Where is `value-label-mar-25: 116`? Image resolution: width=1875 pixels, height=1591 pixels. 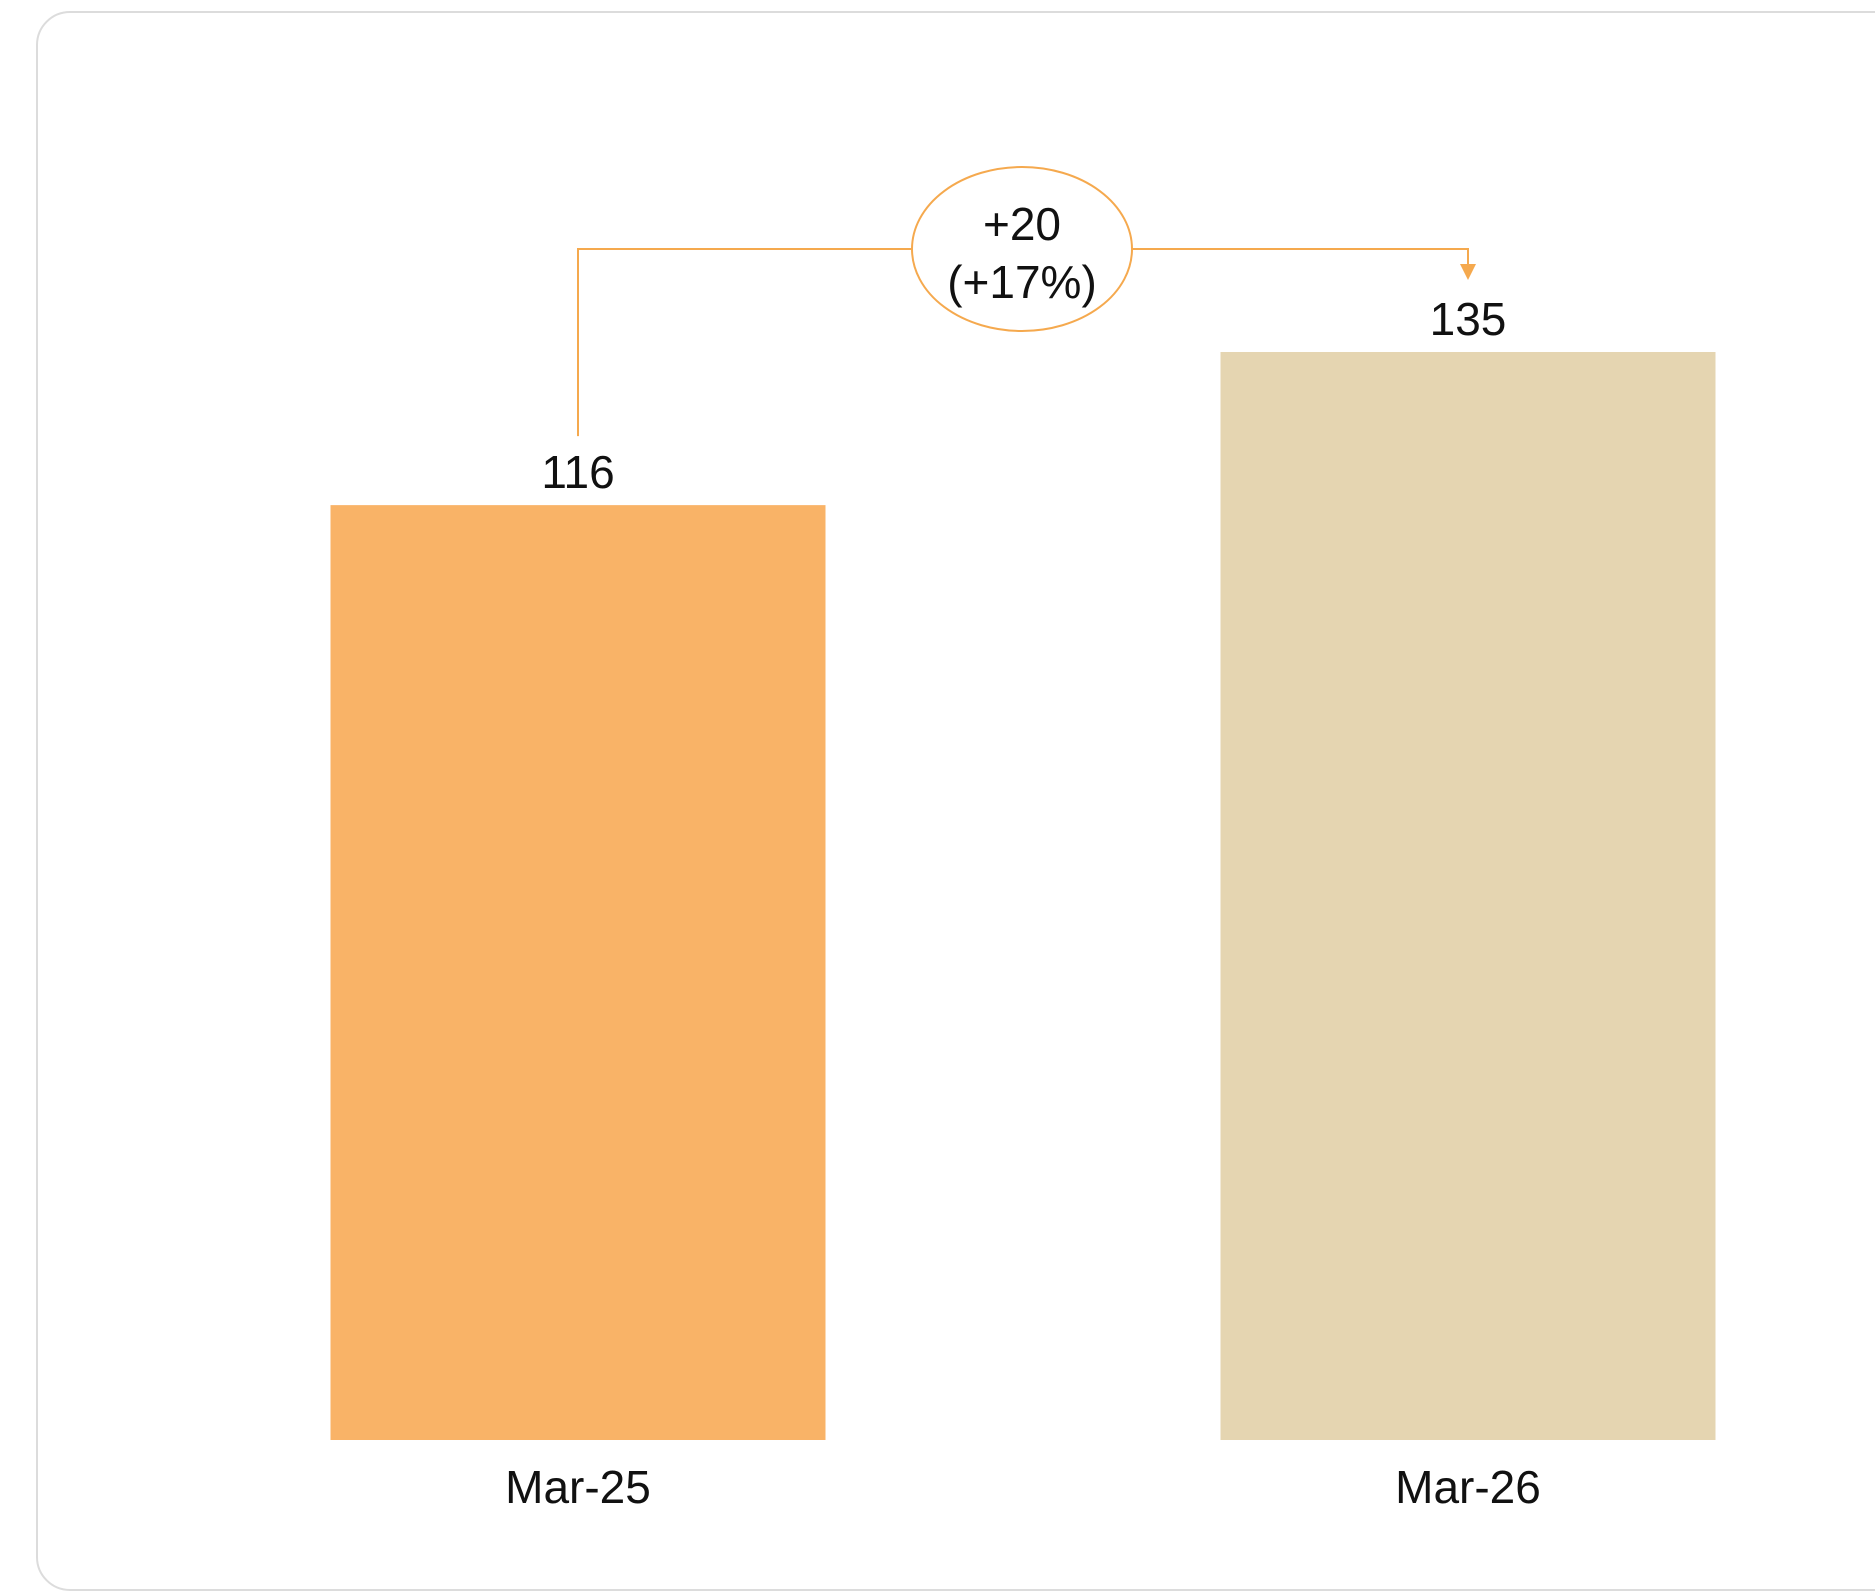
value-label-mar-25: 116 is located at coordinates (577, 472).